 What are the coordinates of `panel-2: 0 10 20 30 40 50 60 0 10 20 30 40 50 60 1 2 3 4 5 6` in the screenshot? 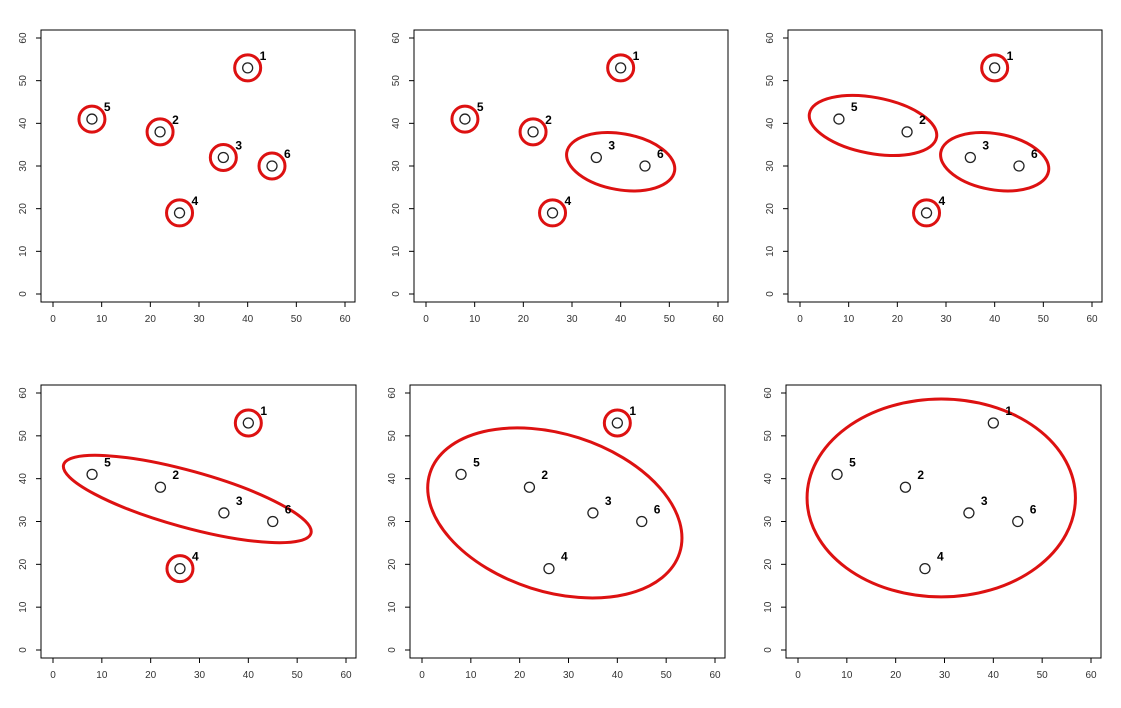 It's located at (560, 177).